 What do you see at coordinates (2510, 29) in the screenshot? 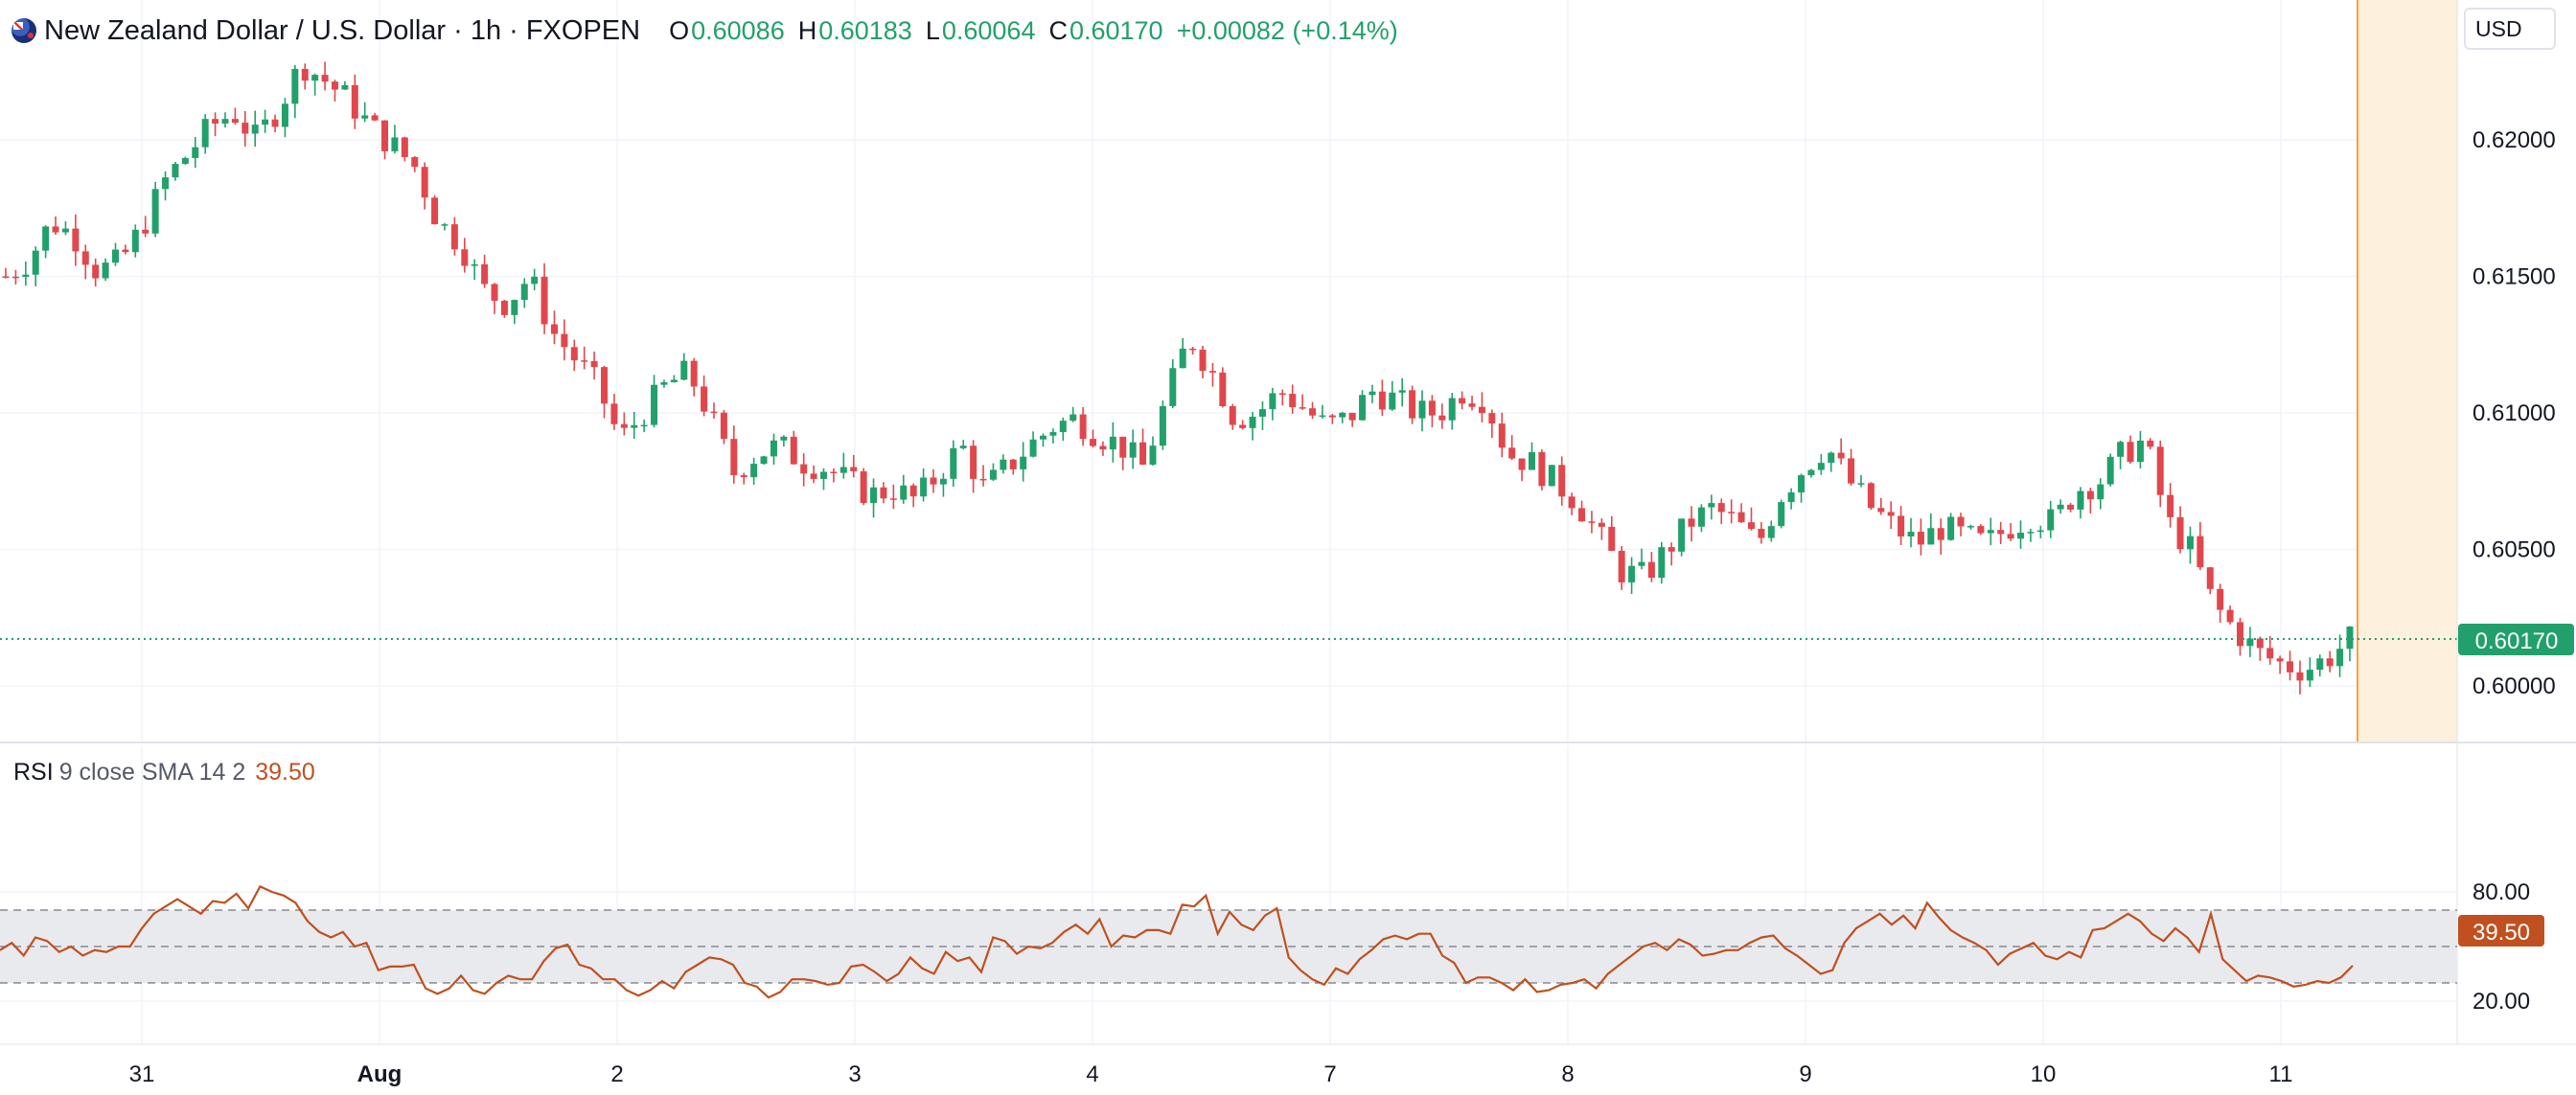
I see `currency-button: USD` at bounding box center [2510, 29].